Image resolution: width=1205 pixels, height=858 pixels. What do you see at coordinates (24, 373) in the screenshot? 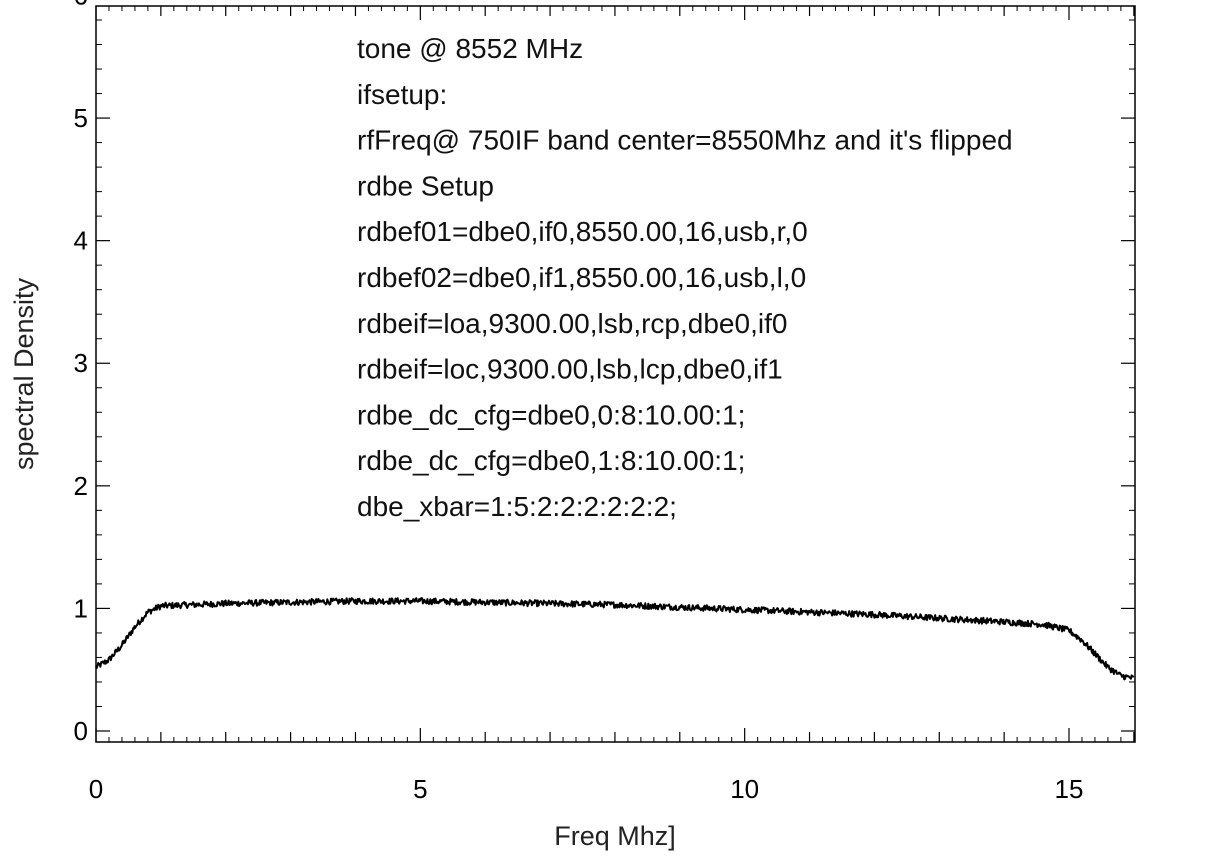
I see `y-axis-title: spectral Density` at bounding box center [24, 373].